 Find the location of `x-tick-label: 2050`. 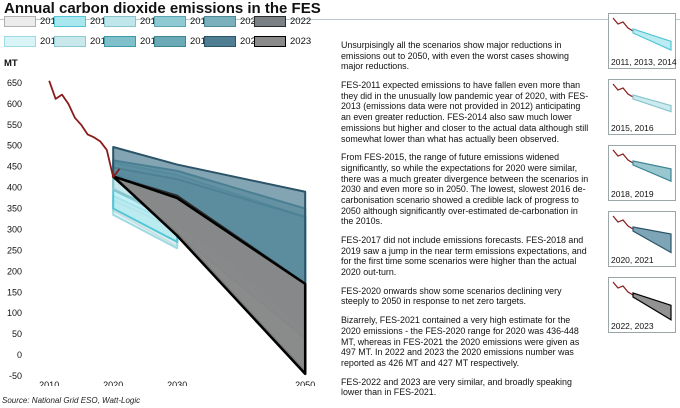

x-tick-label: 2050 is located at coordinates (305, 383).